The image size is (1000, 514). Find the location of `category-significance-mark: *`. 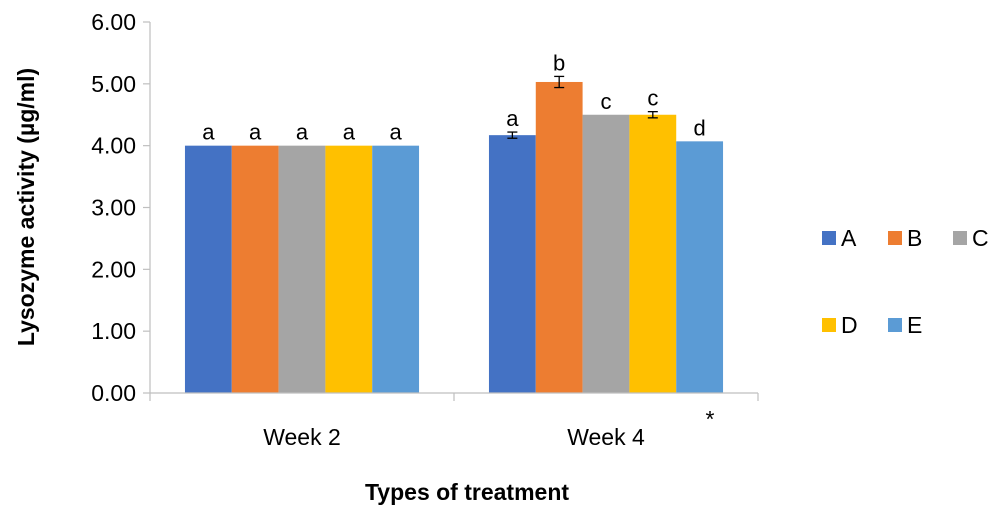

category-significance-mark: * is located at coordinates (710, 419).